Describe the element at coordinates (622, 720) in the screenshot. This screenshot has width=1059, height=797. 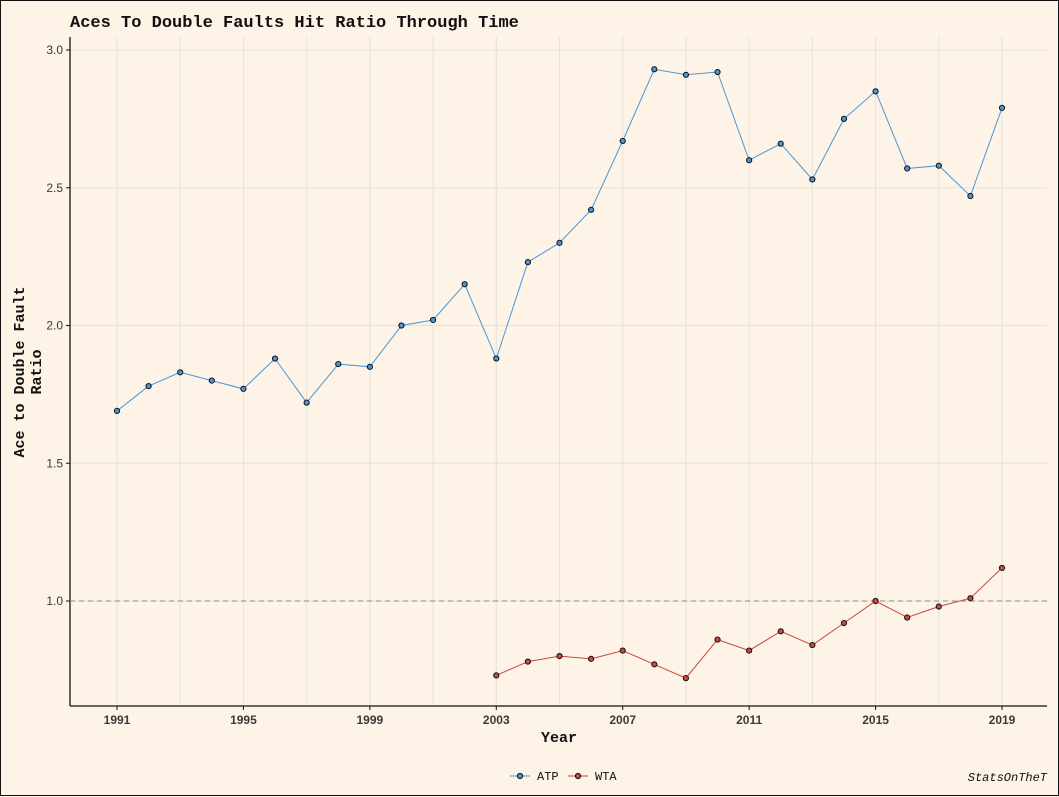
I see `x-tick-label: 2007` at that location.